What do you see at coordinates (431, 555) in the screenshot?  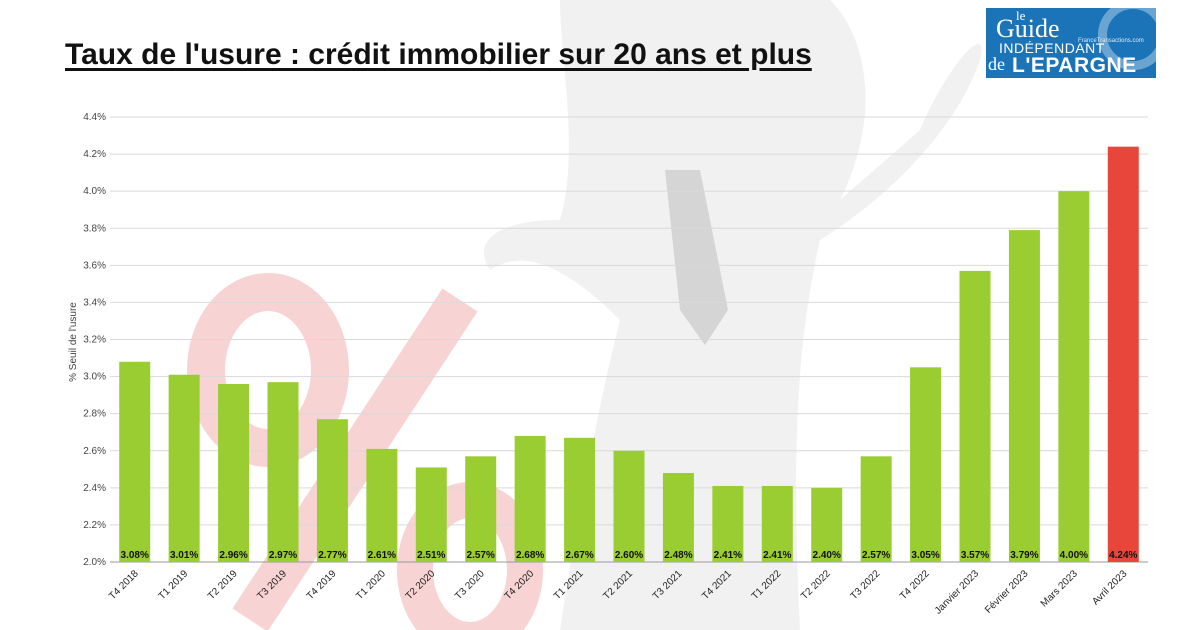 I see `data-label: 2.51%` at bounding box center [431, 555].